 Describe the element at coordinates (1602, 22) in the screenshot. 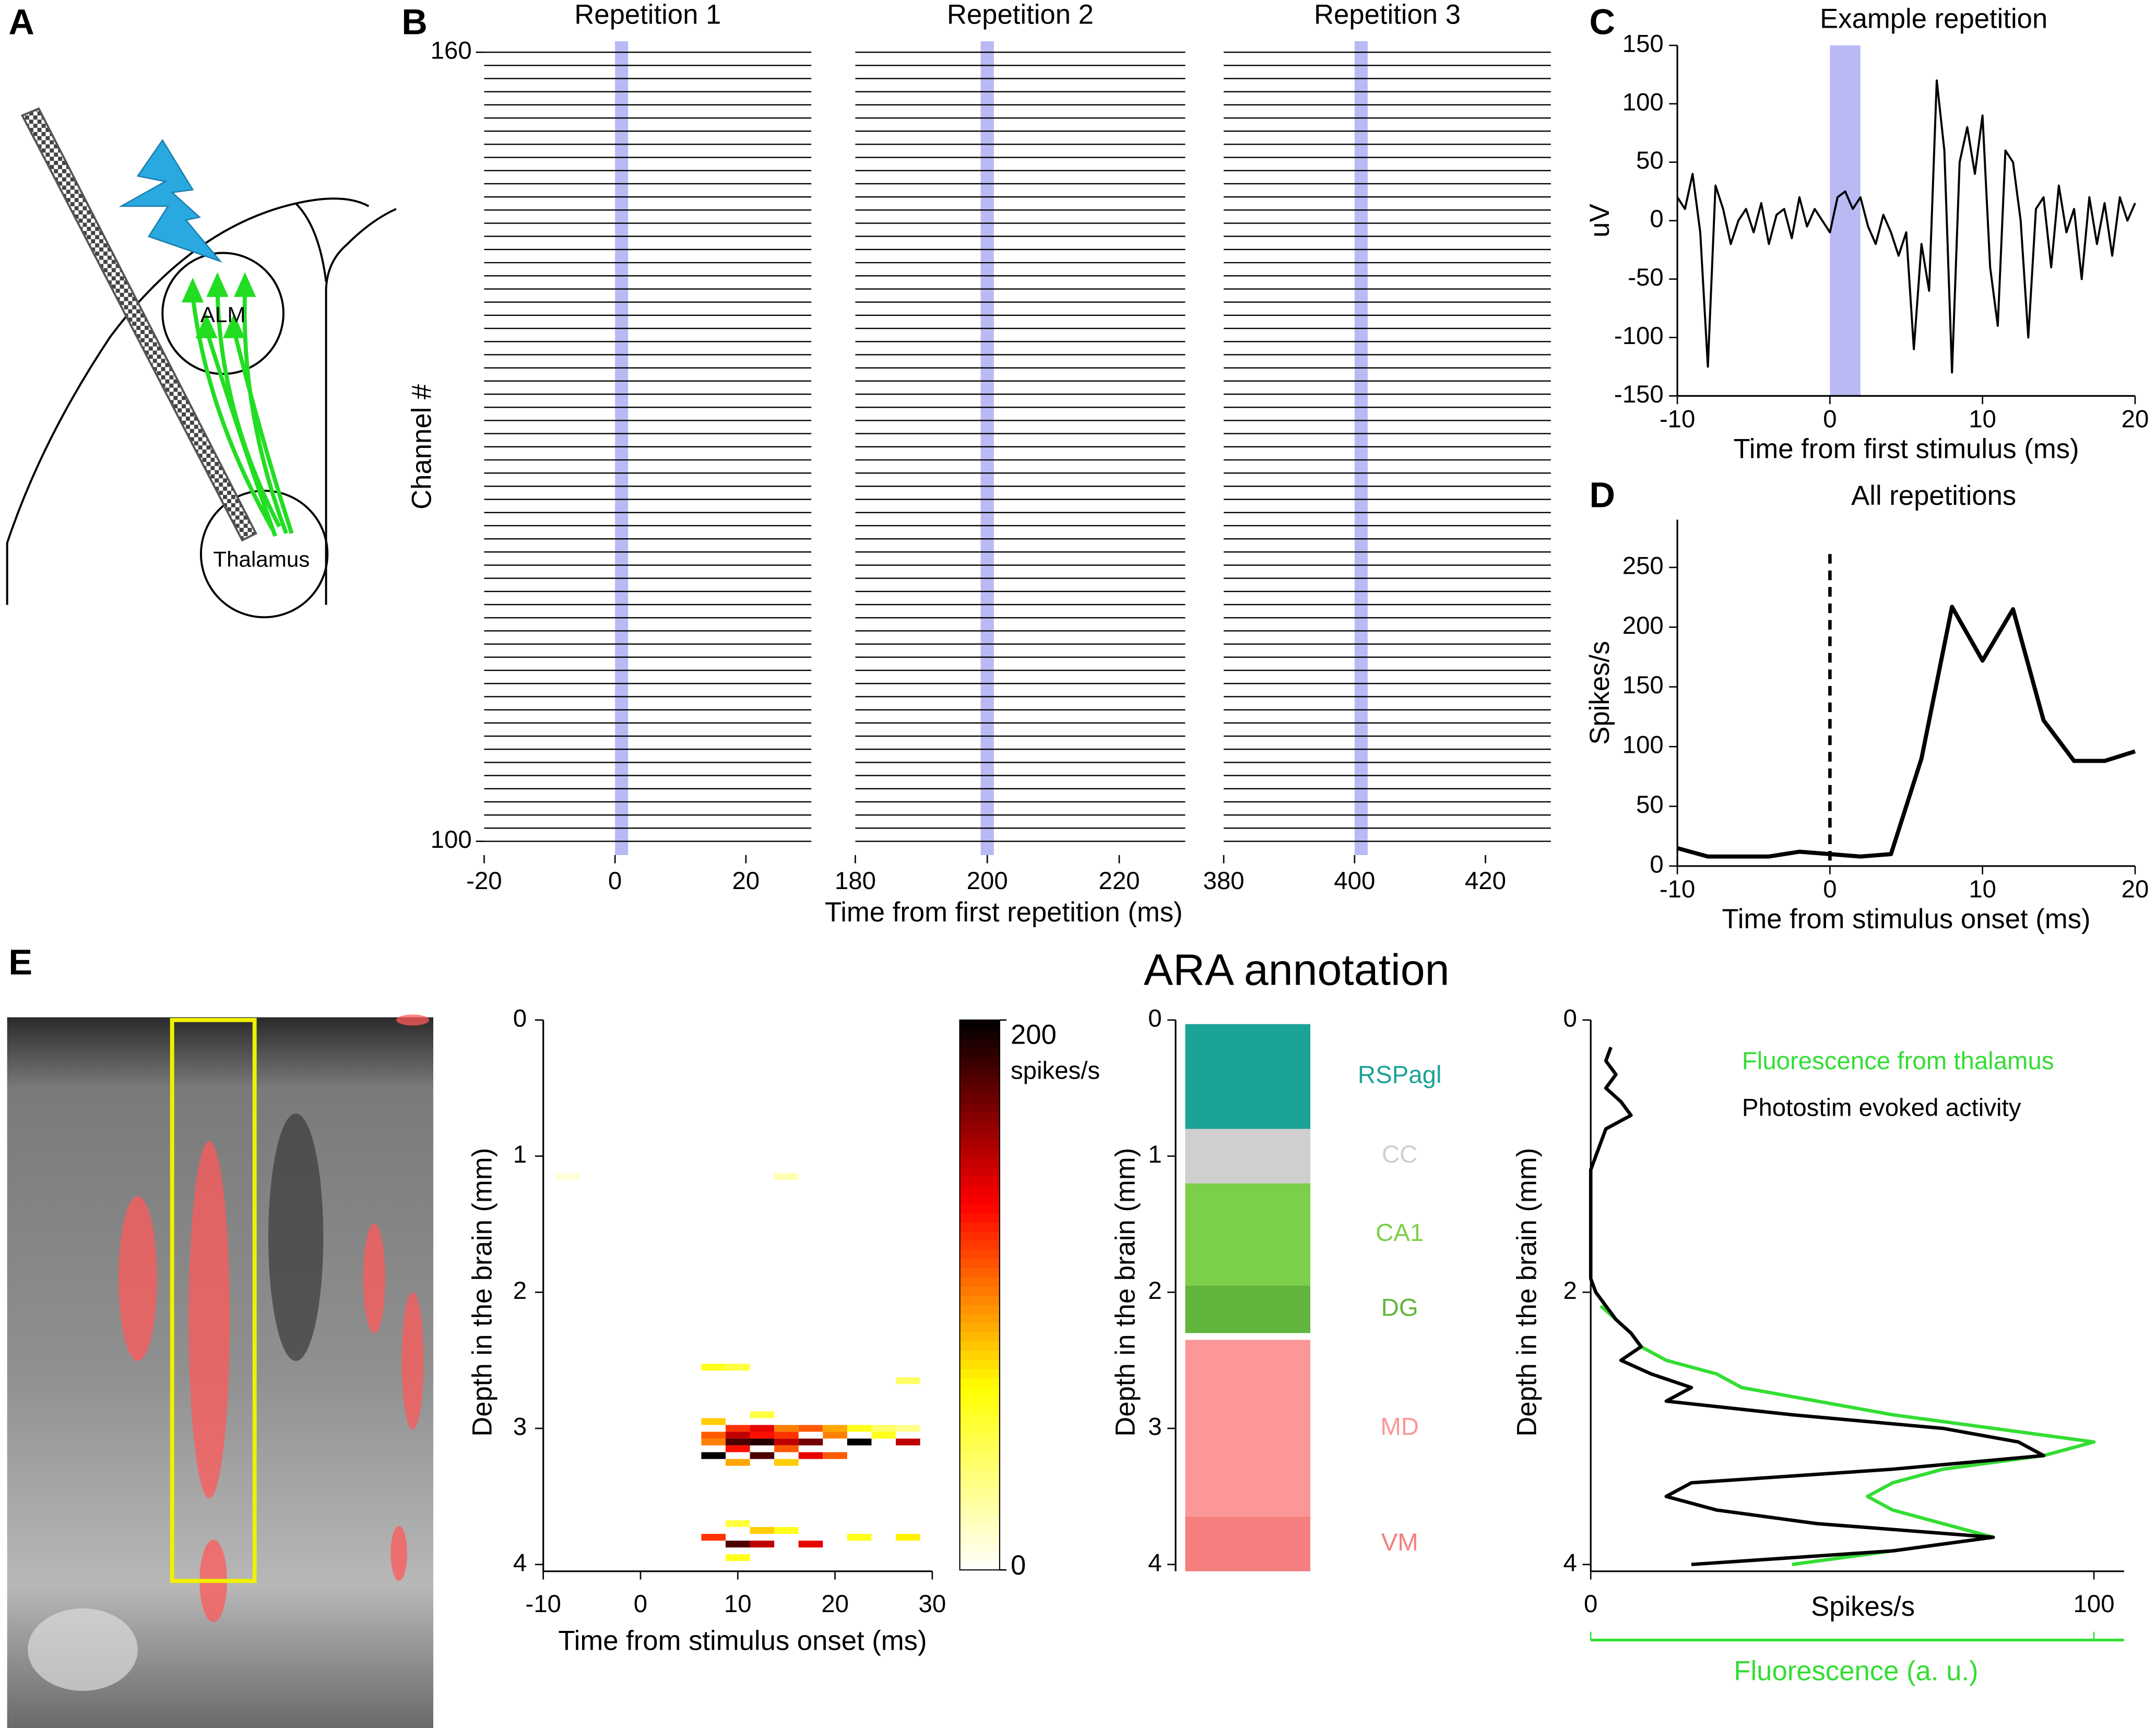

I see `panel-label: C` at that location.